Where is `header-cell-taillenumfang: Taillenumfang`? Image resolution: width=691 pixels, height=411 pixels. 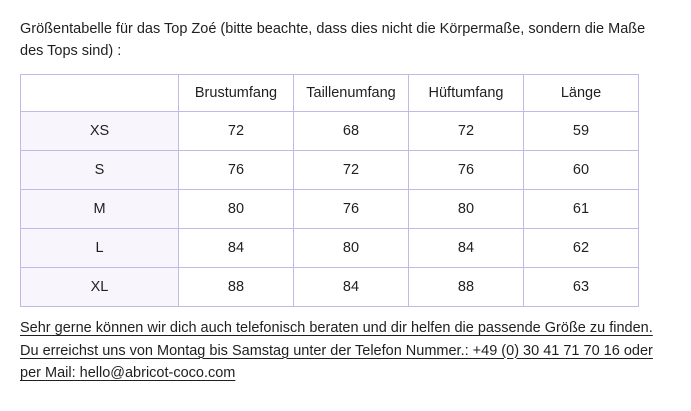
header-cell-taillenumfang: Taillenumfang is located at coordinates (351, 93).